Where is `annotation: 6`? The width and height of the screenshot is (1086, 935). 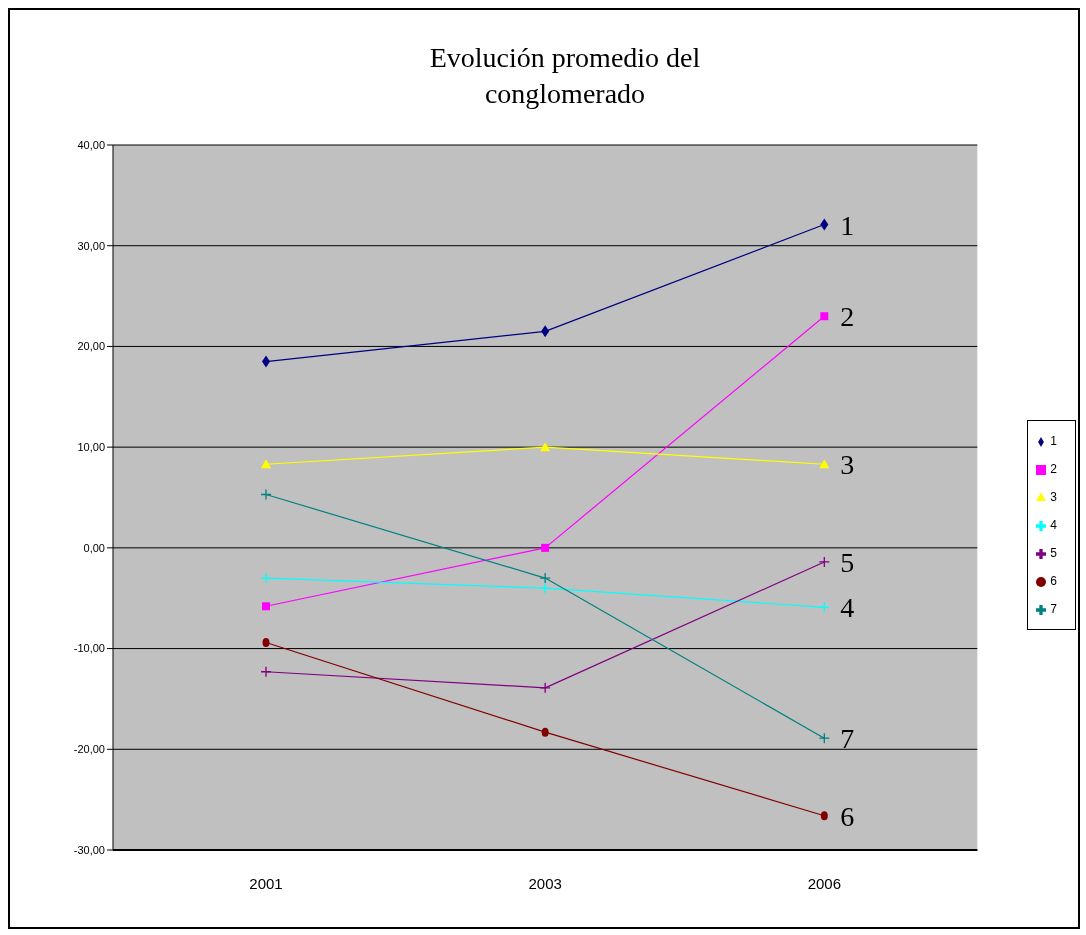 annotation: 6 is located at coordinates (847, 816).